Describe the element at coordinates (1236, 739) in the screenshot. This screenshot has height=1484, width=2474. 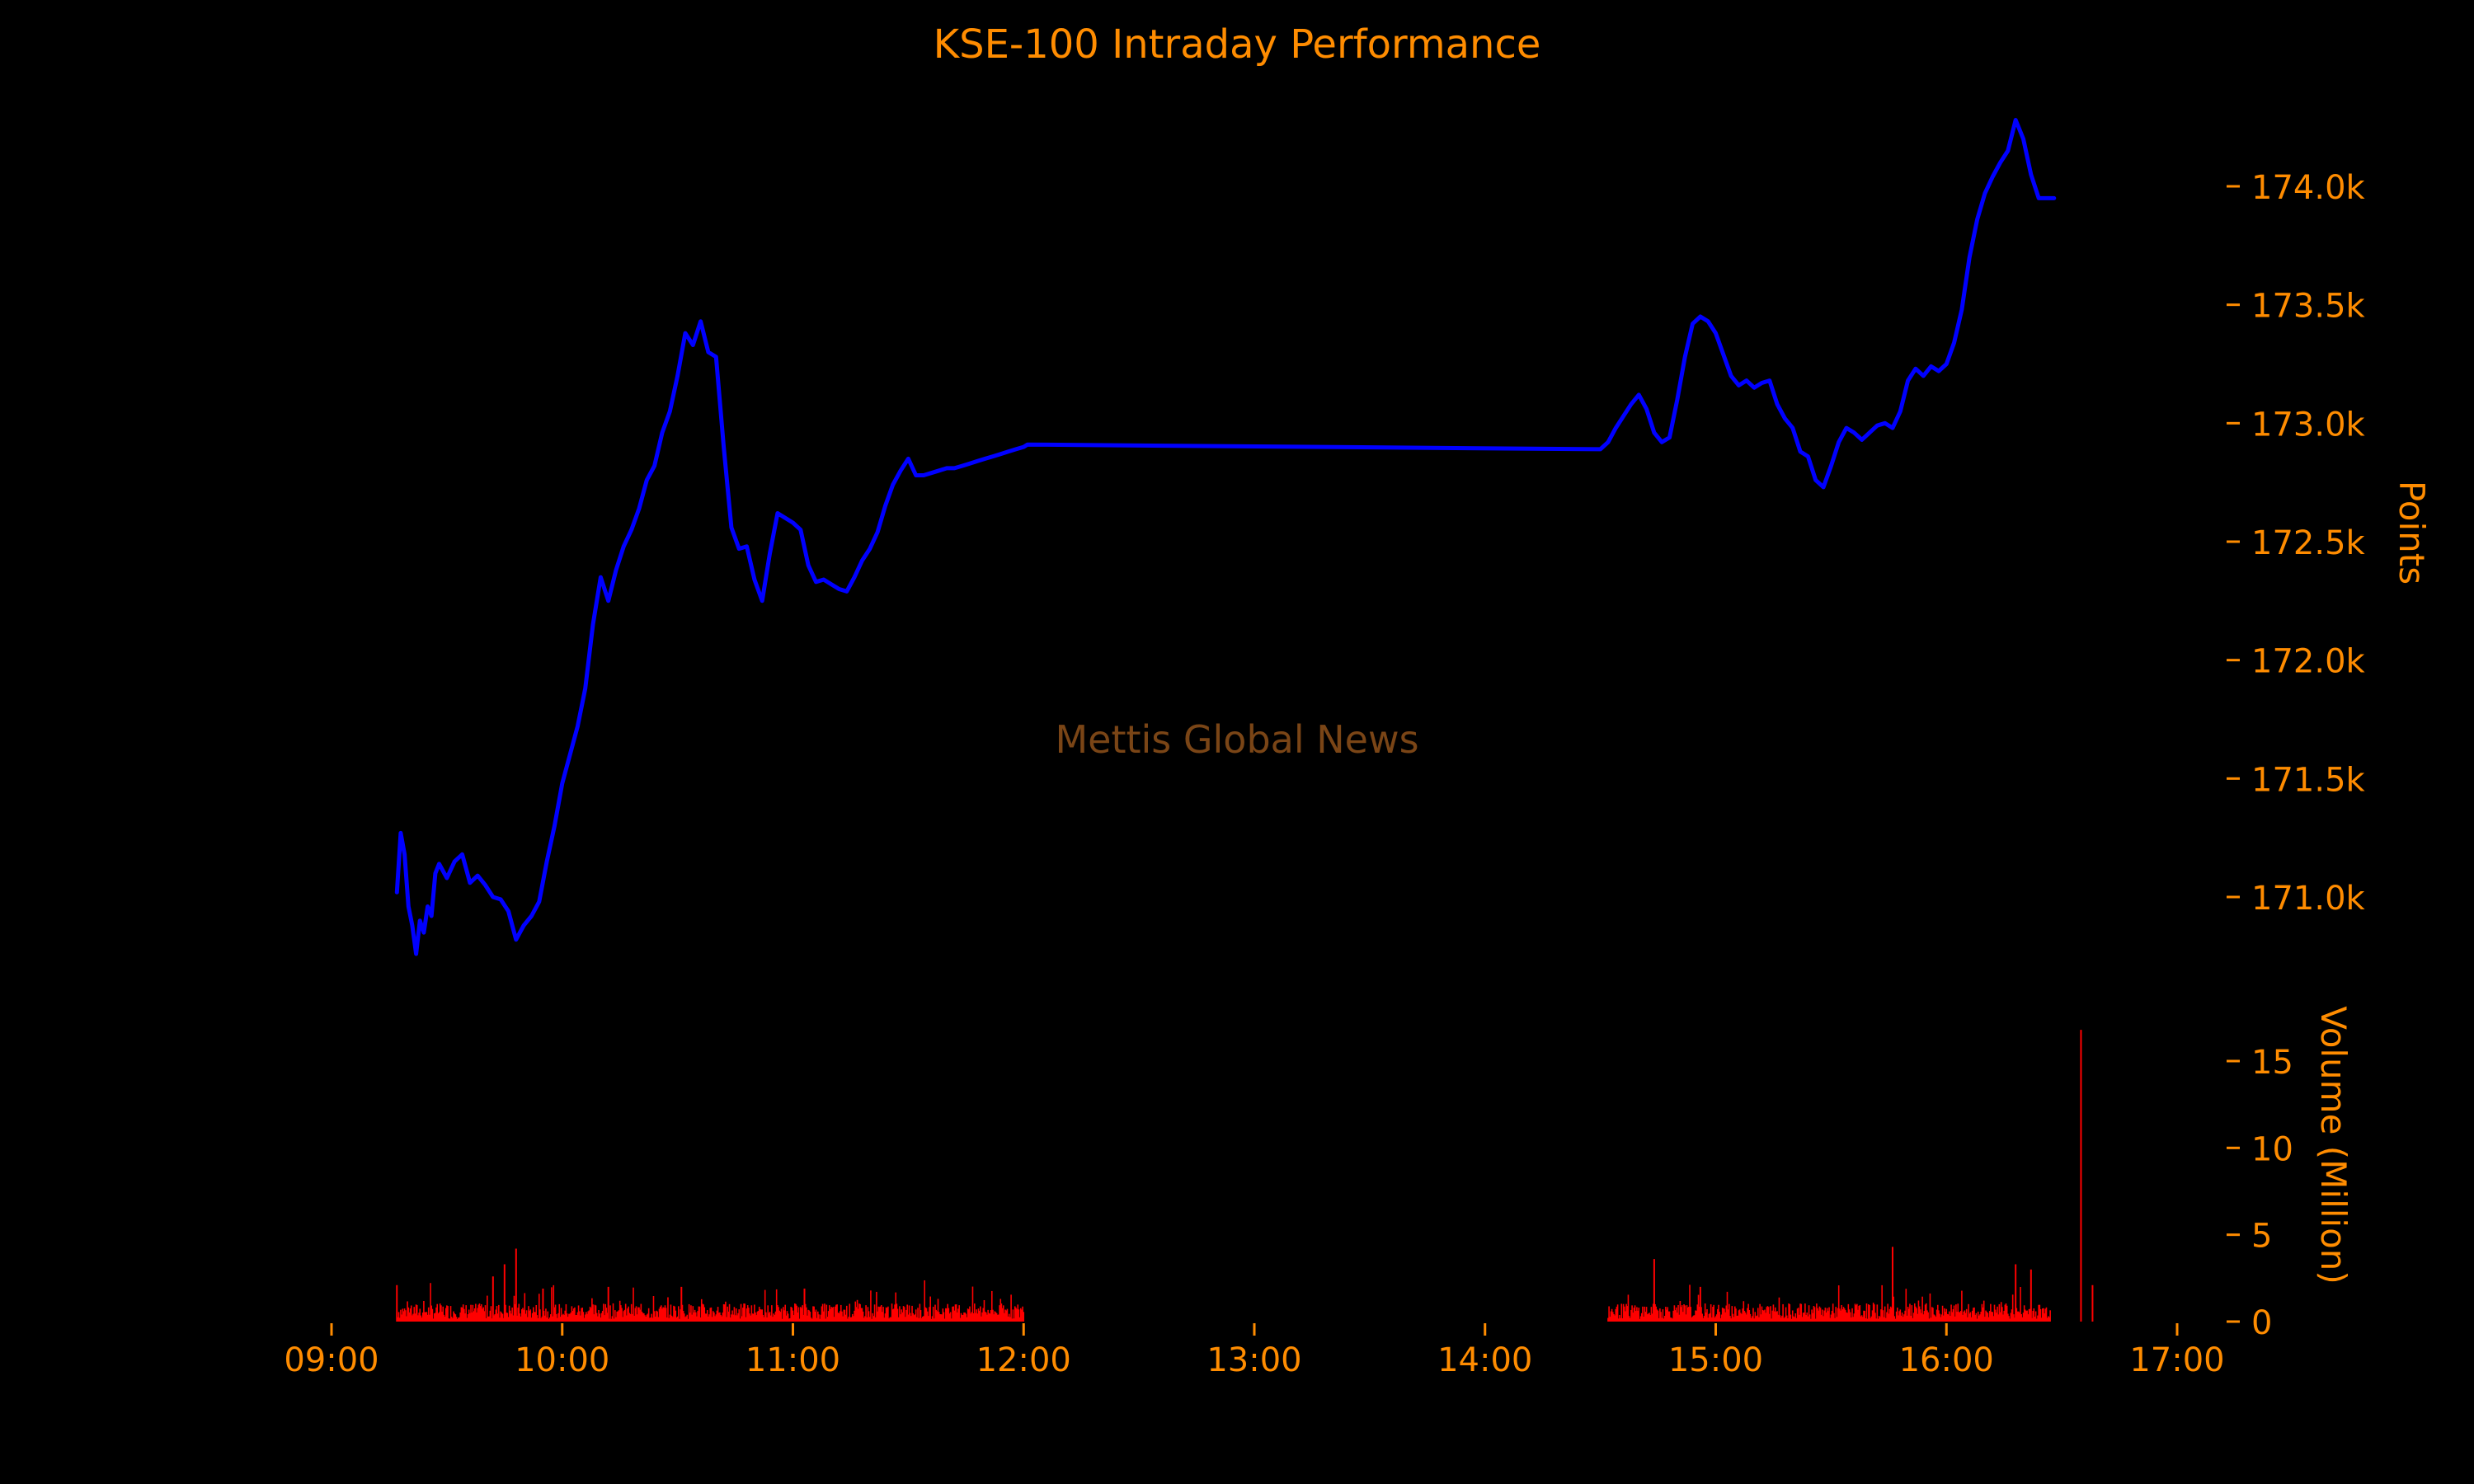
I see `watermark-text: Mettis Global News` at that location.